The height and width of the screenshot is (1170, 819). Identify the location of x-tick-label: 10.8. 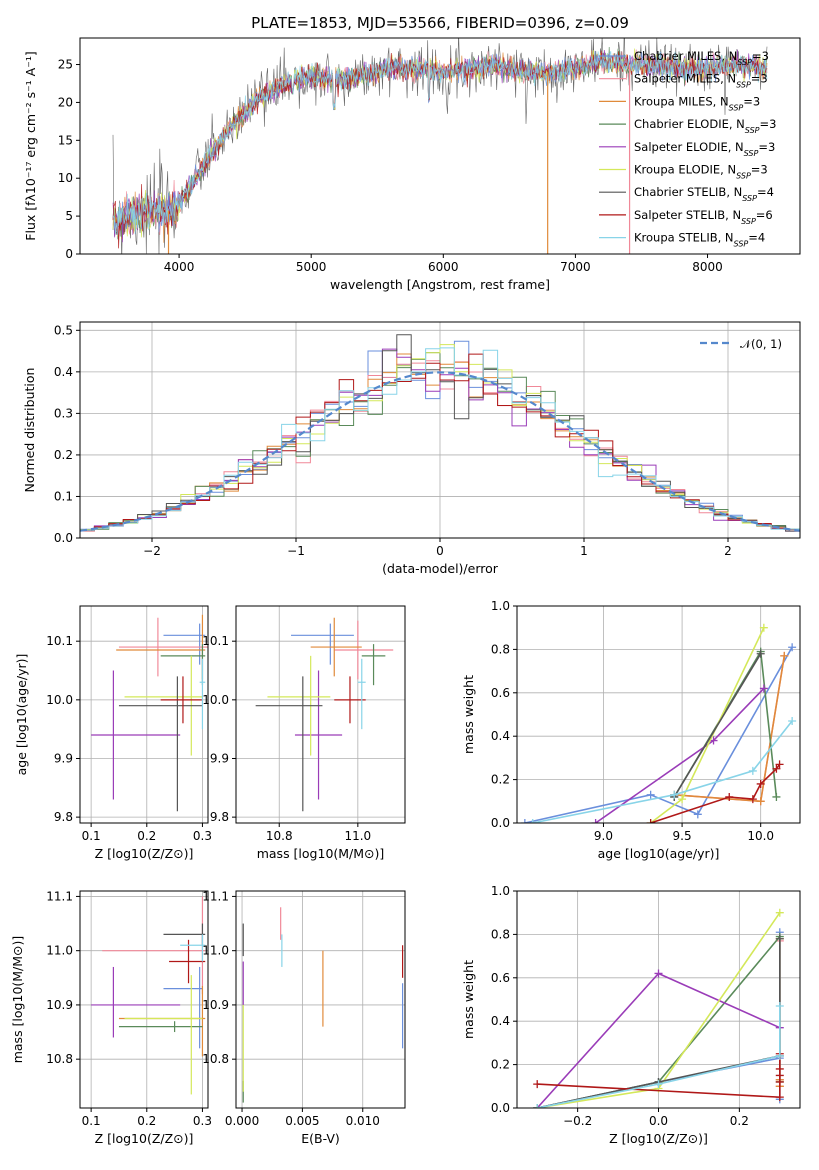
(279, 836).